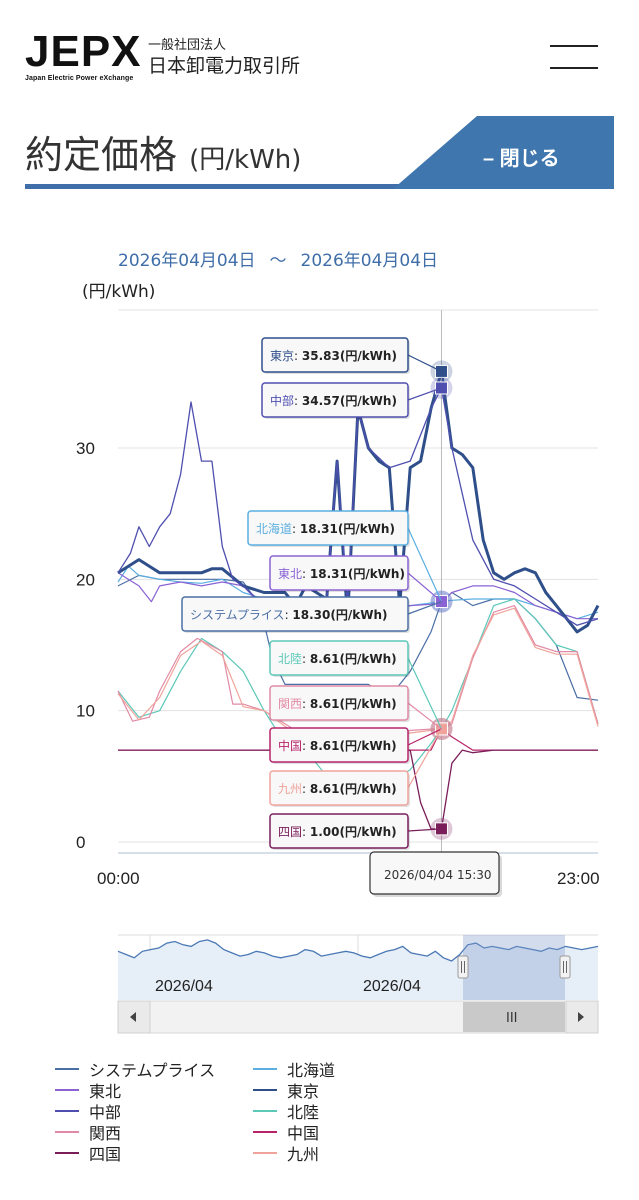 The height and width of the screenshot is (1200, 639). Describe the element at coordinates (369, 261) in the screenshot. I see `date-to: 2026年04月04日` at that location.